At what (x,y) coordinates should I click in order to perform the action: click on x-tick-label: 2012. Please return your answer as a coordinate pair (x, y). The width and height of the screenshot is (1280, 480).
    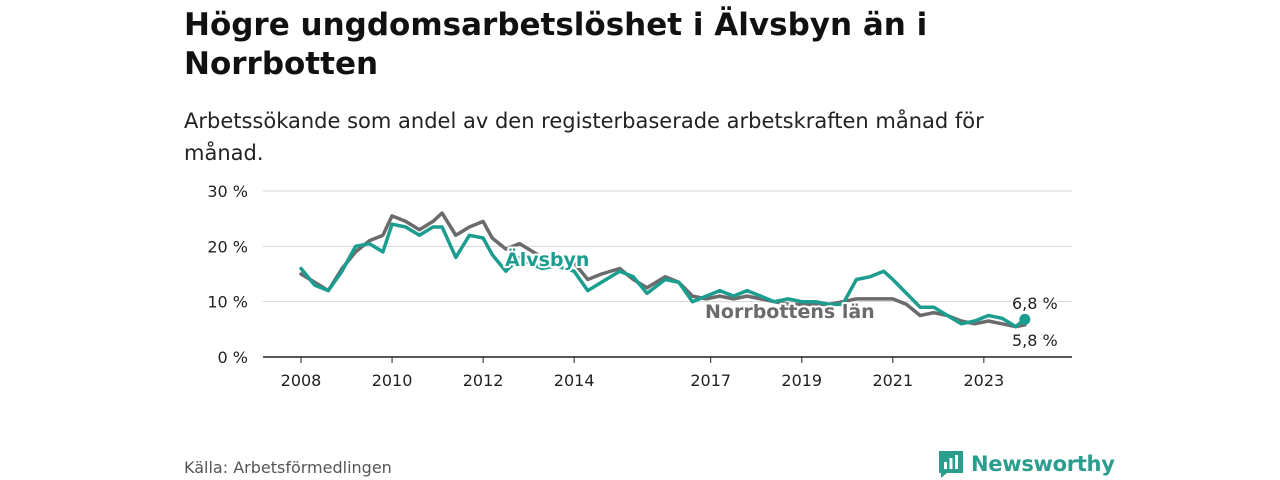
    Looking at the image, I should click on (483, 380).